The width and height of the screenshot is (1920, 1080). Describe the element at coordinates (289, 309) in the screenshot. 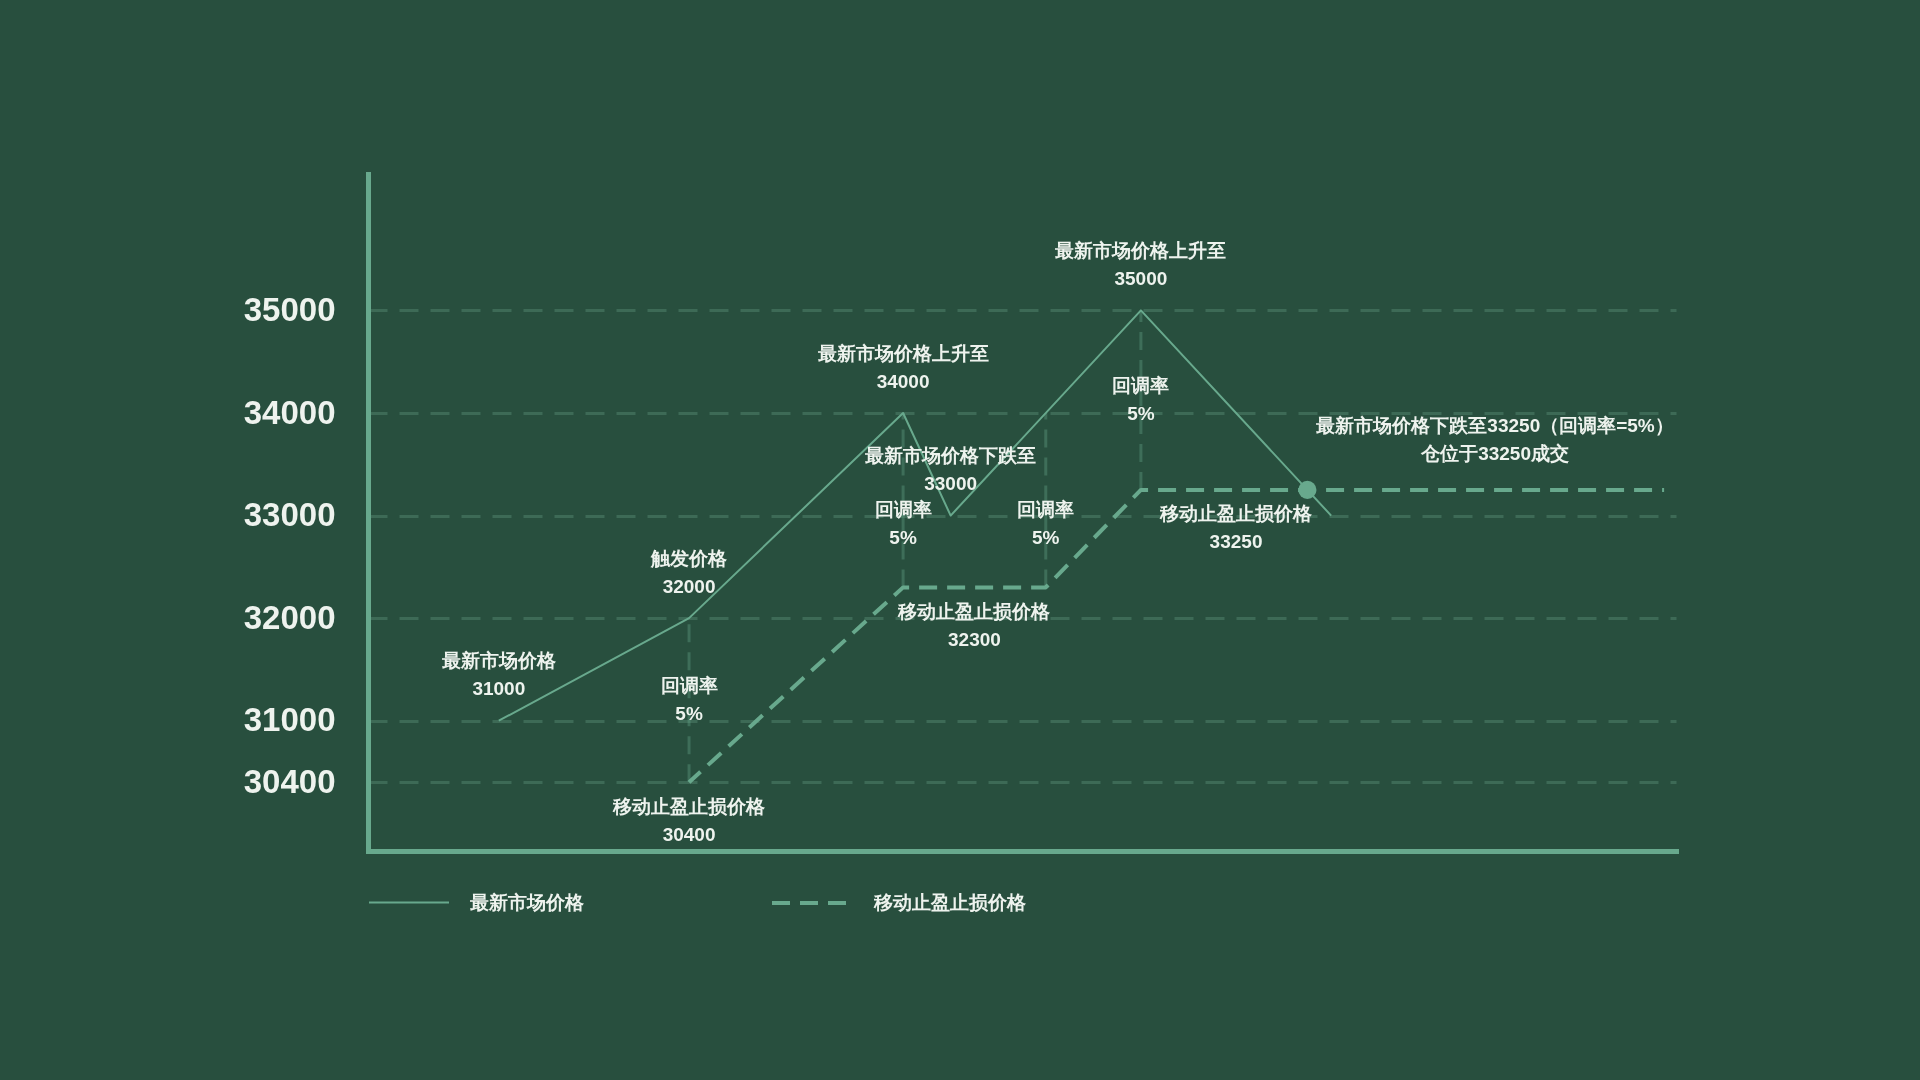

I see `y-tick-label: 35000` at that location.